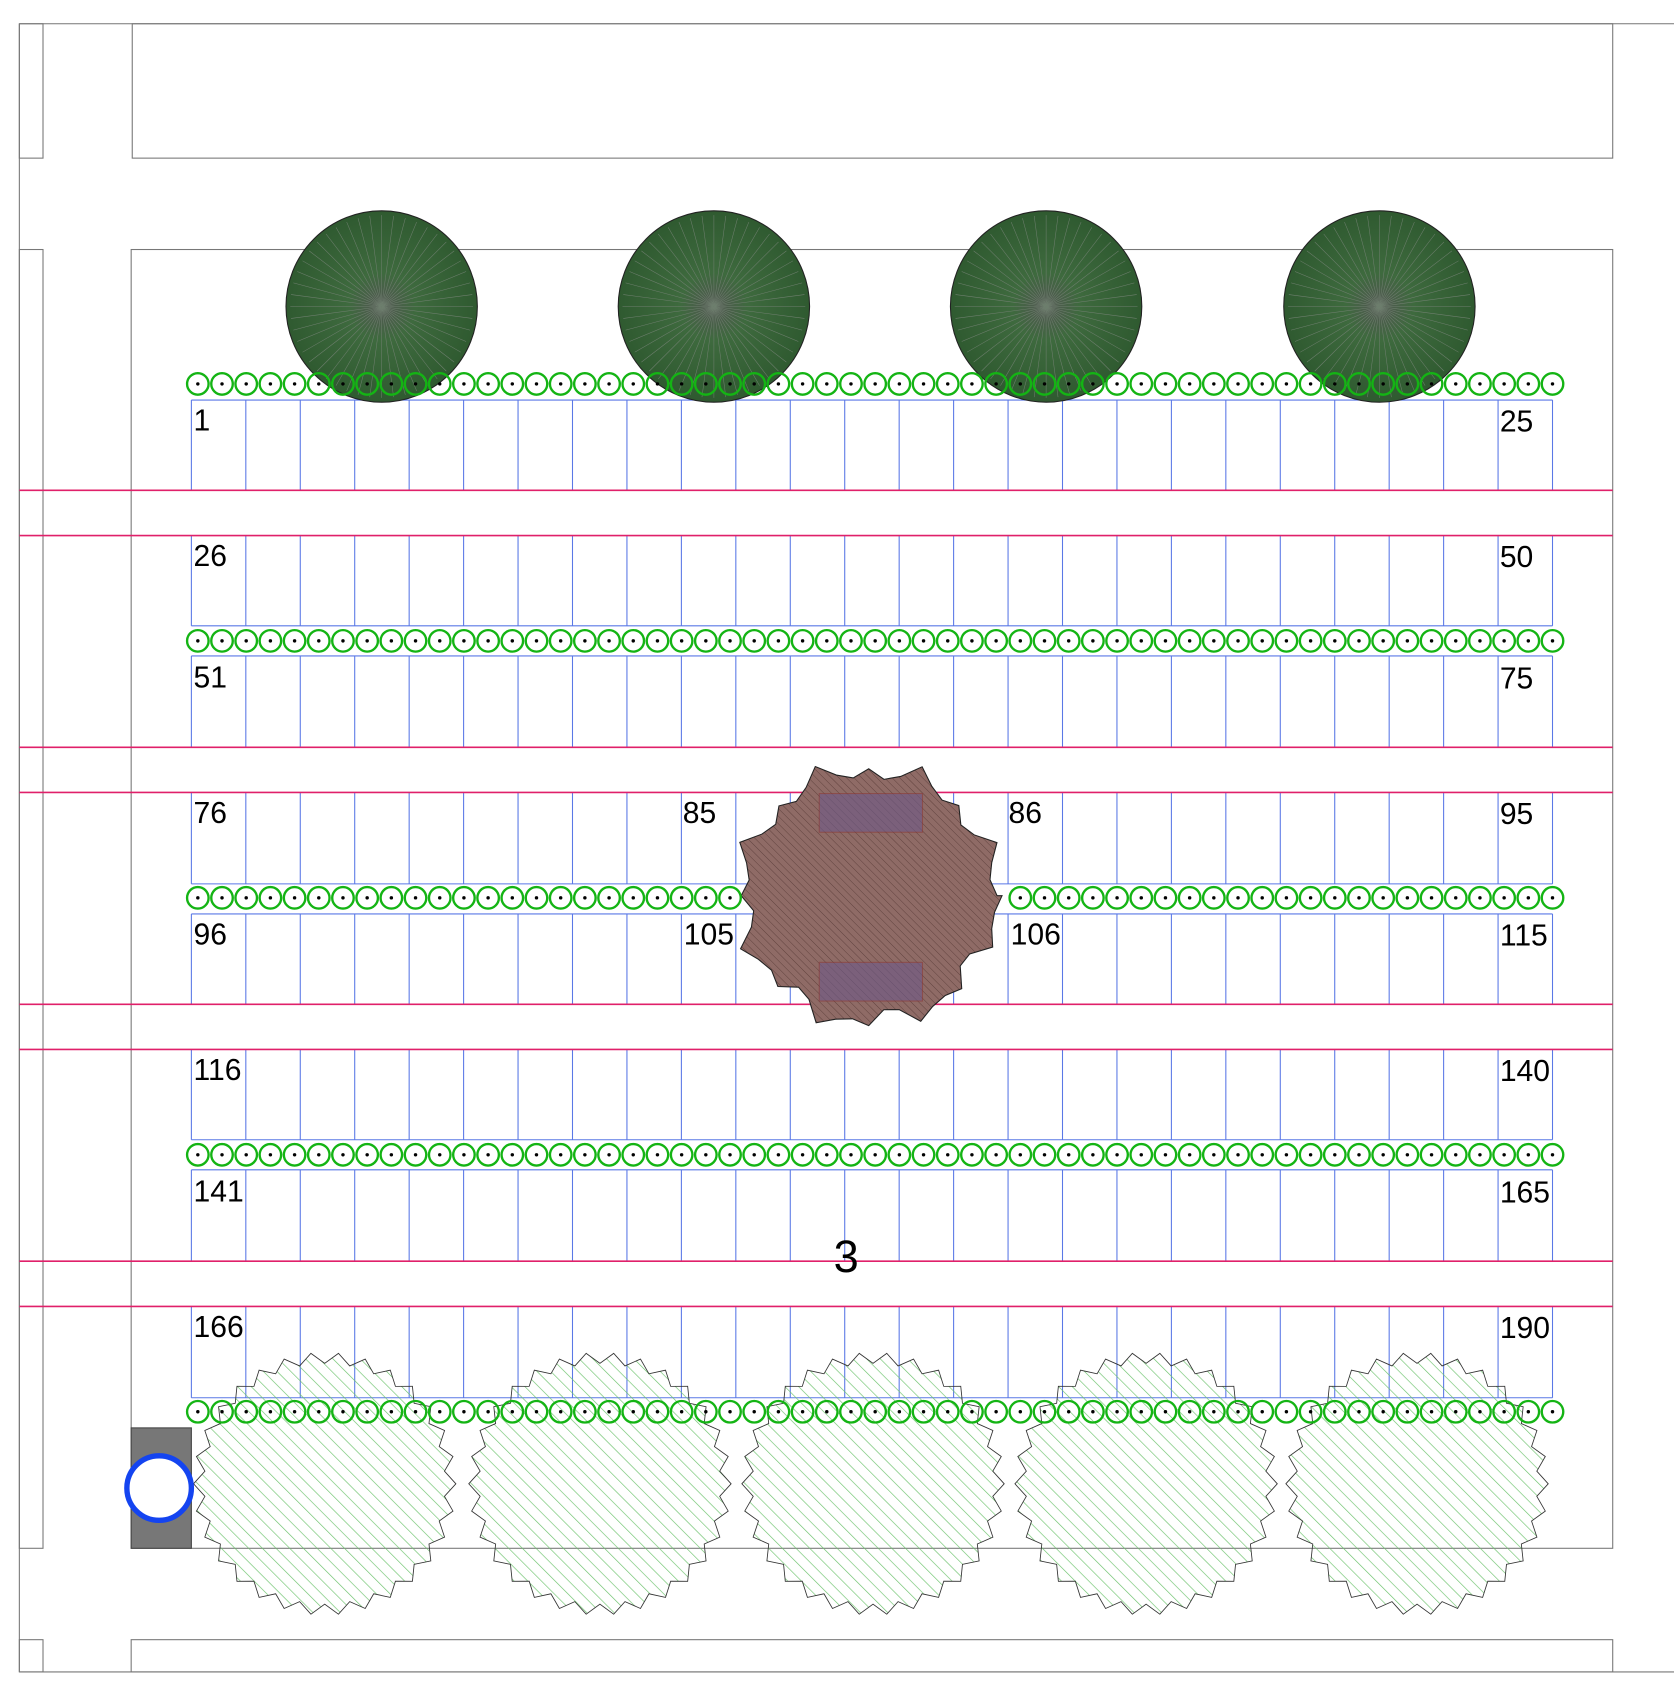  Describe the element at coordinates (1525, 1193) in the screenshot. I see `stall-number: 165` at that location.